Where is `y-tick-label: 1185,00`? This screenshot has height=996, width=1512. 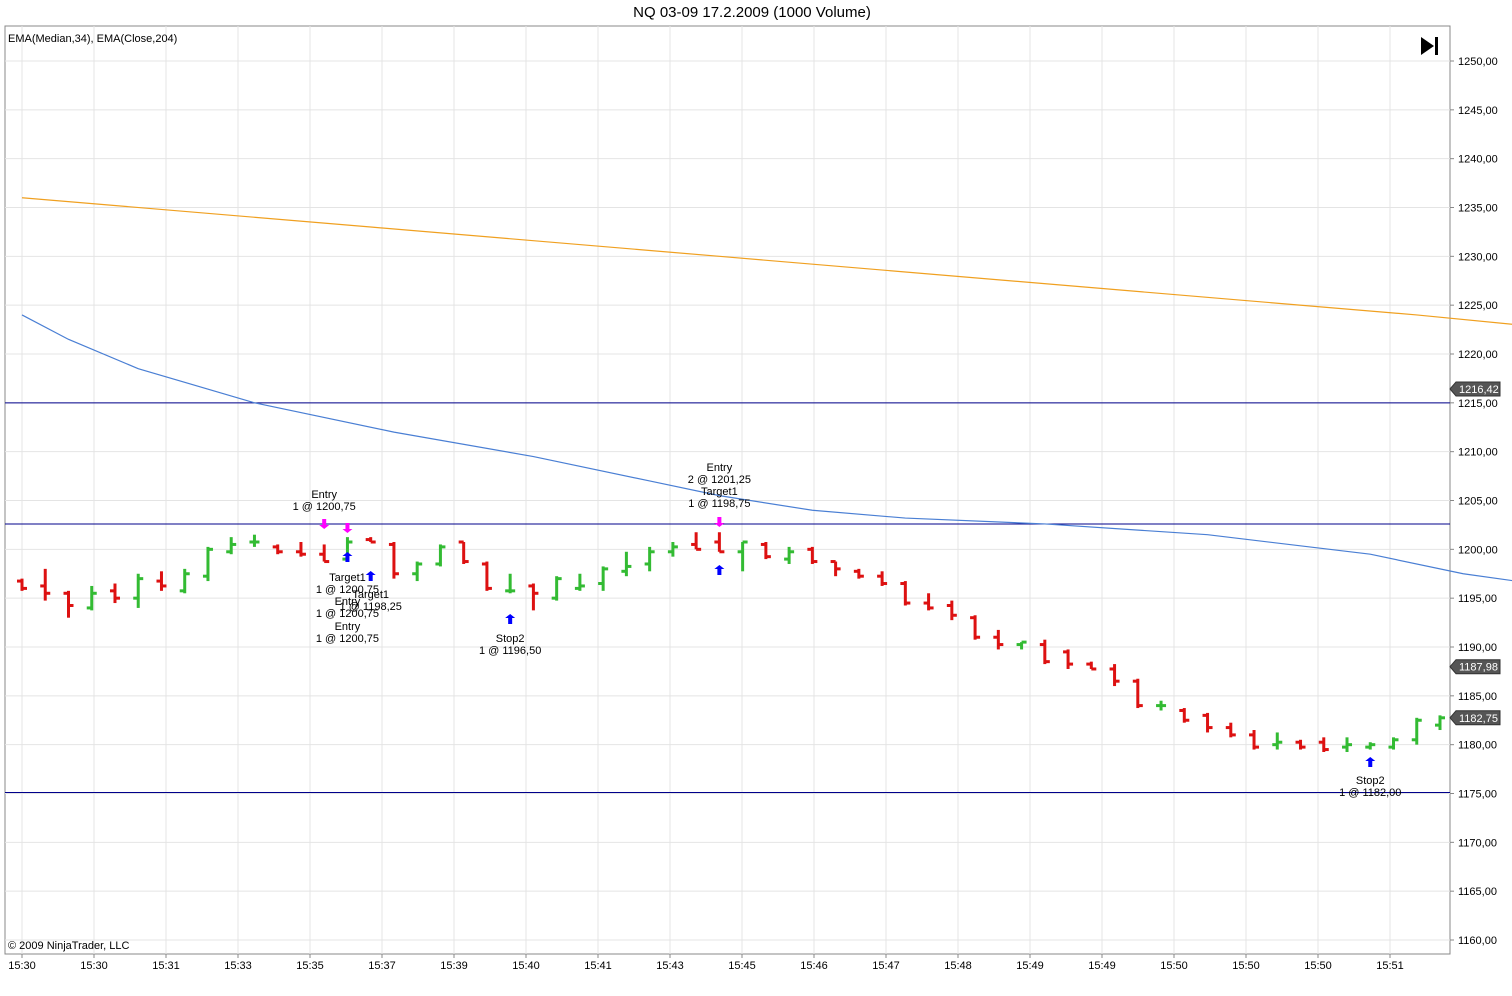
y-tick-label: 1185,00 is located at coordinates (1477, 697).